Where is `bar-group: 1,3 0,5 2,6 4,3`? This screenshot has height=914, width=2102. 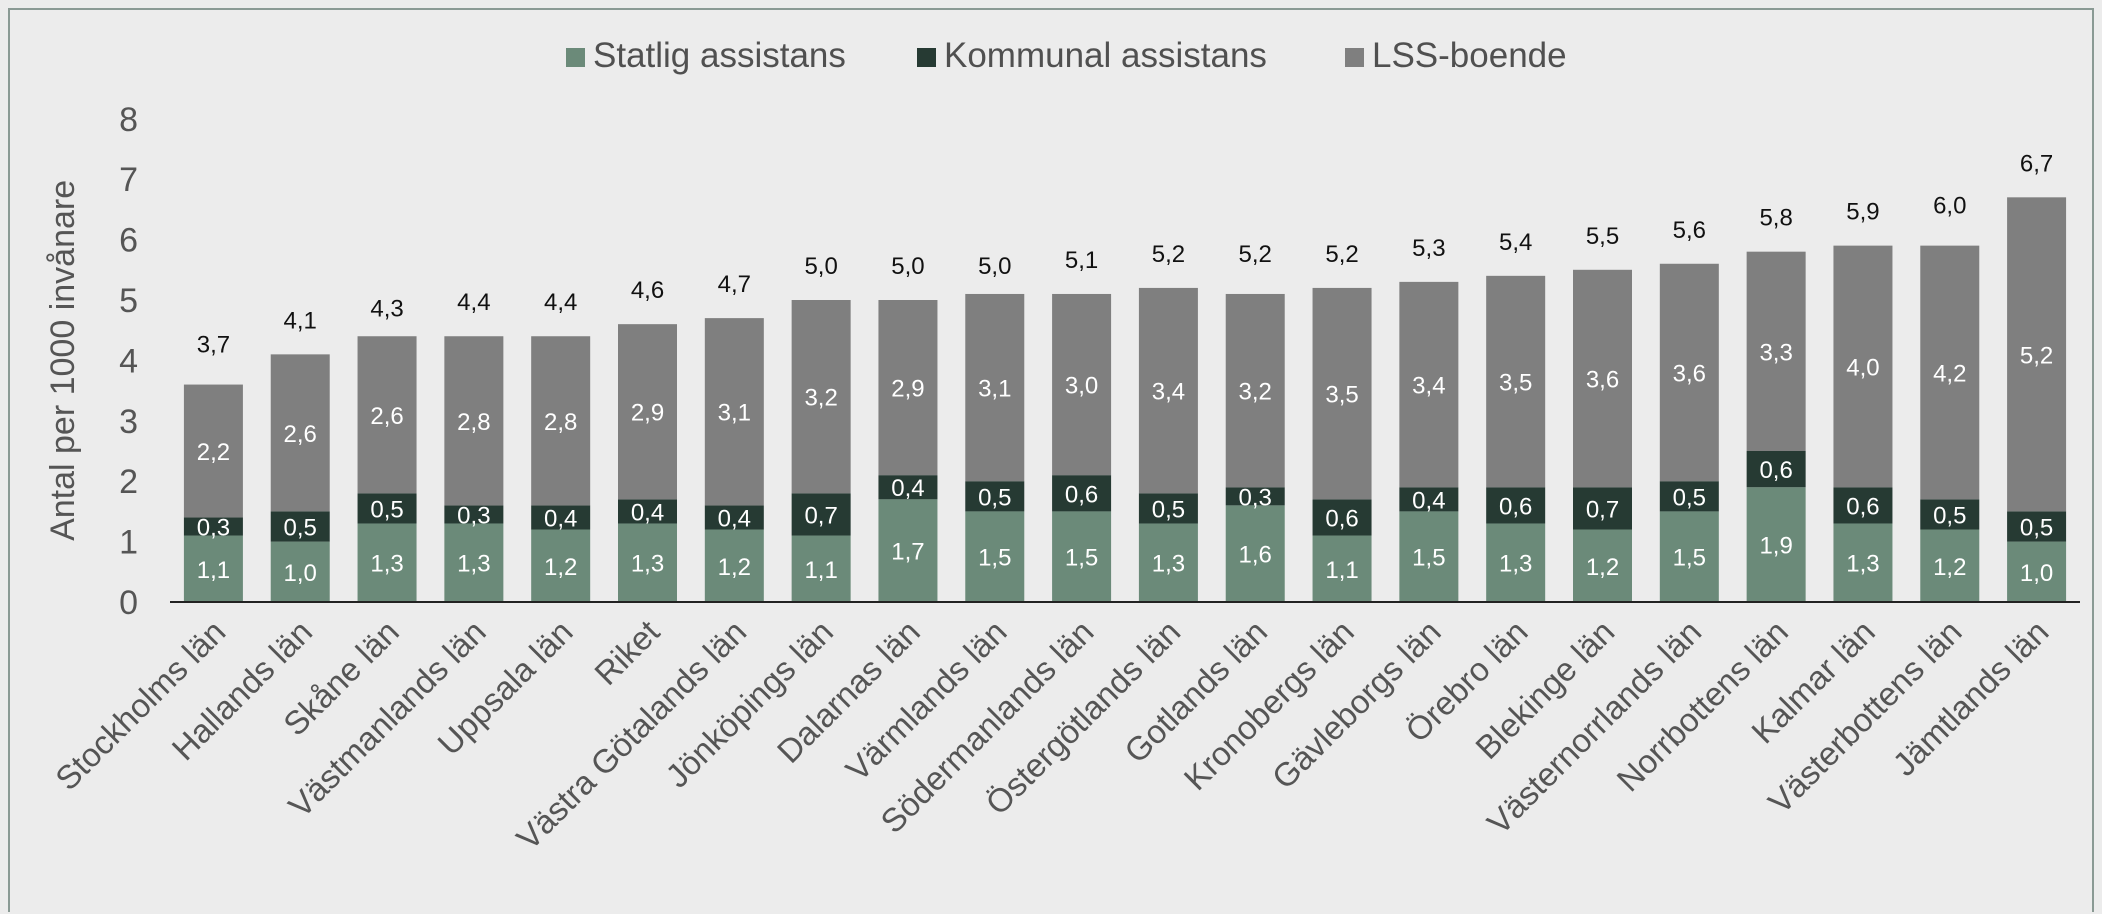
bar-group: 1,3 0,5 2,6 4,3 is located at coordinates (387, 448).